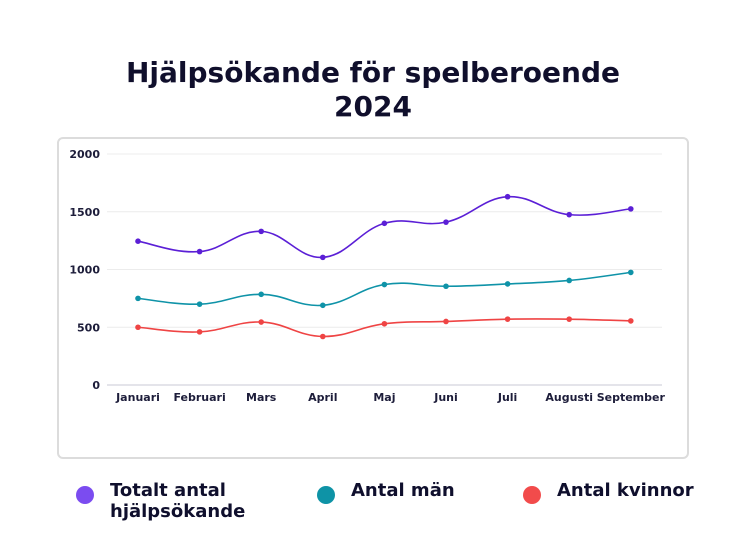 The height and width of the screenshot is (560, 746). Describe the element at coordinates (96, 385) in the screenshot. I see `y-tick-label-0: 0` at that location.